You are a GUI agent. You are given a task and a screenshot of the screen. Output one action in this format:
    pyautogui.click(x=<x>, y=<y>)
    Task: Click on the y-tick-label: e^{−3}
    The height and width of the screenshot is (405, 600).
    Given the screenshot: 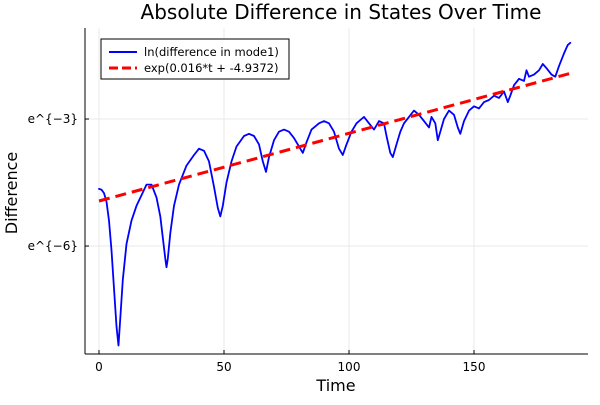 What is the action you would take?
    pyautogui.click(x=53, y=119)
    